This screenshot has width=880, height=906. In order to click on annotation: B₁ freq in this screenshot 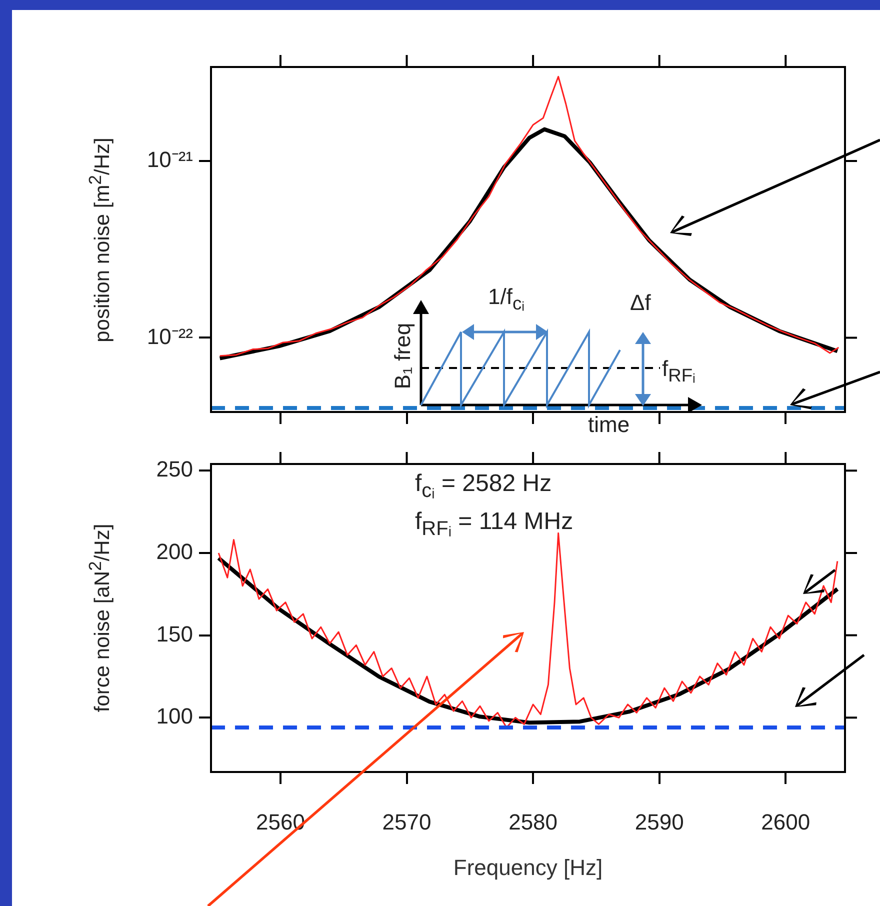, I will do `click(402, 356)`.